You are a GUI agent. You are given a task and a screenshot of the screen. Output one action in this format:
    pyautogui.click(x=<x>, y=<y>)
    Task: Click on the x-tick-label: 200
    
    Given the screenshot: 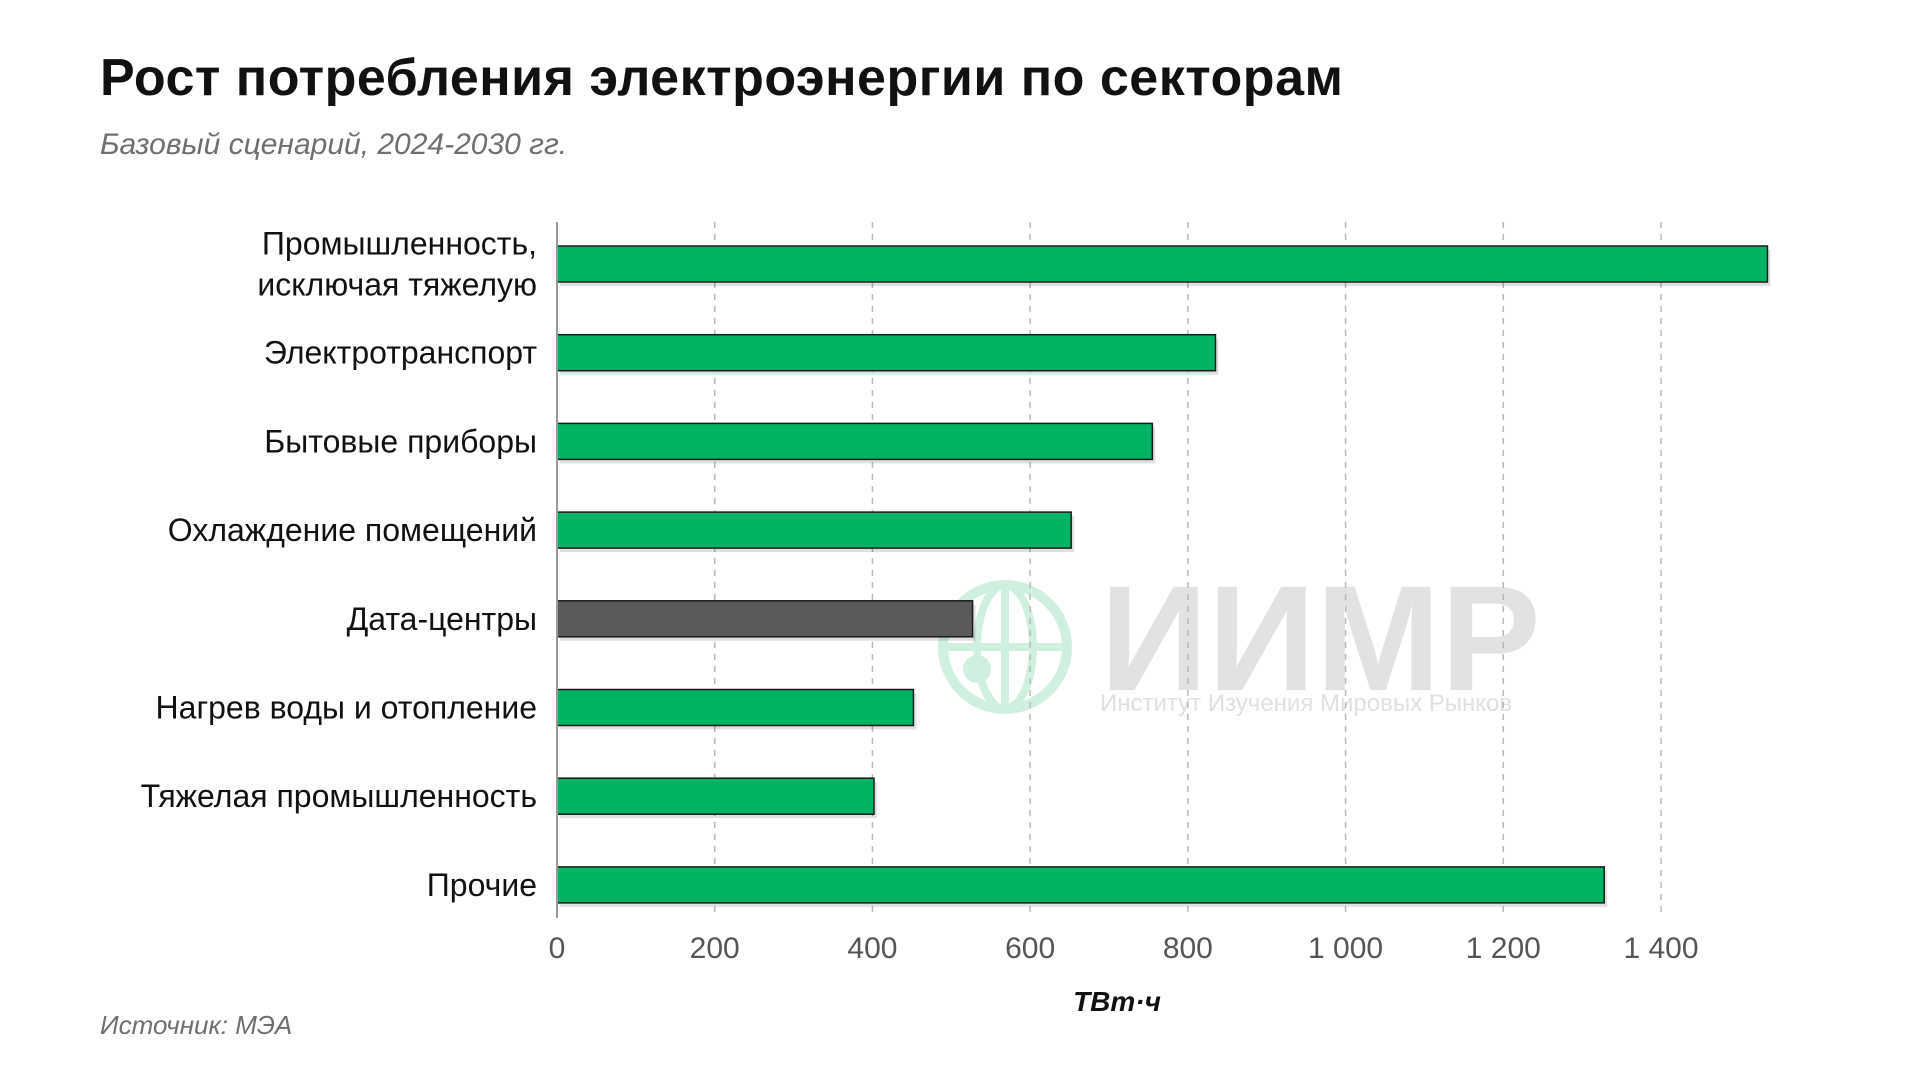 What is the action you would take?
    pyautogui.click(x=715, y=948)
    